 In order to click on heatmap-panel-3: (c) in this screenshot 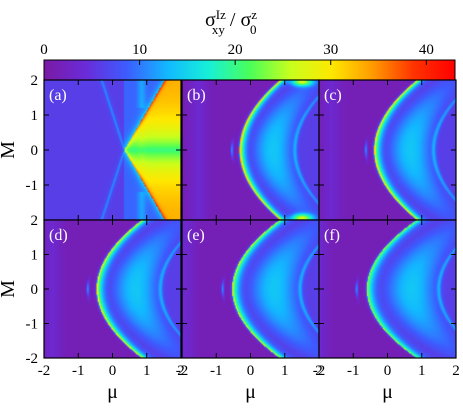, I will do `click(387, 150)`.